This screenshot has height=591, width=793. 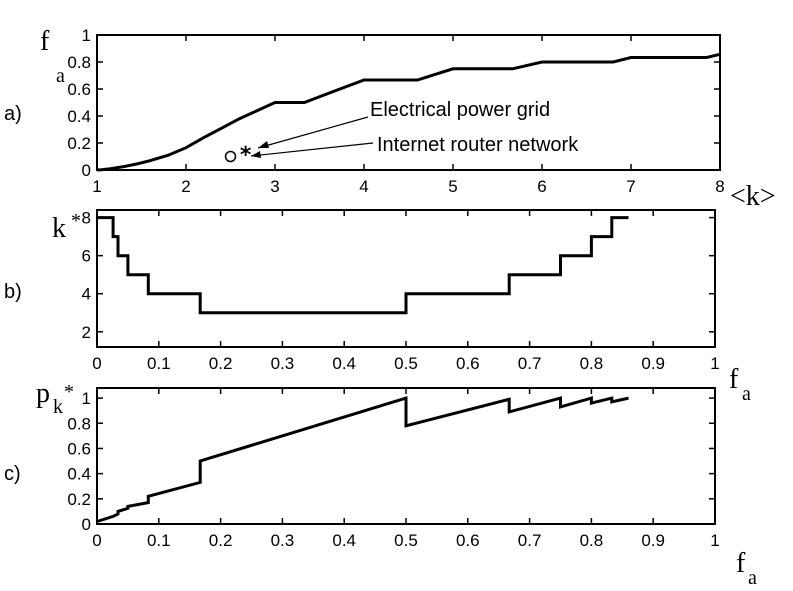 What do you see at coordinates (230, 156) in the screenshot?
I see `marker-internet-router` at bounding box center [230, 156].